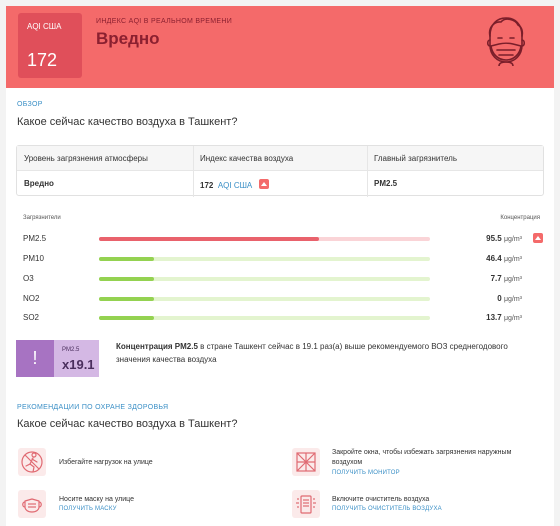 The image size is (560, 526). Describe the element at coordinates (157, 346) in the screenshot. I see `concentration-description-bold: Концентрация PM2.5` at that location.